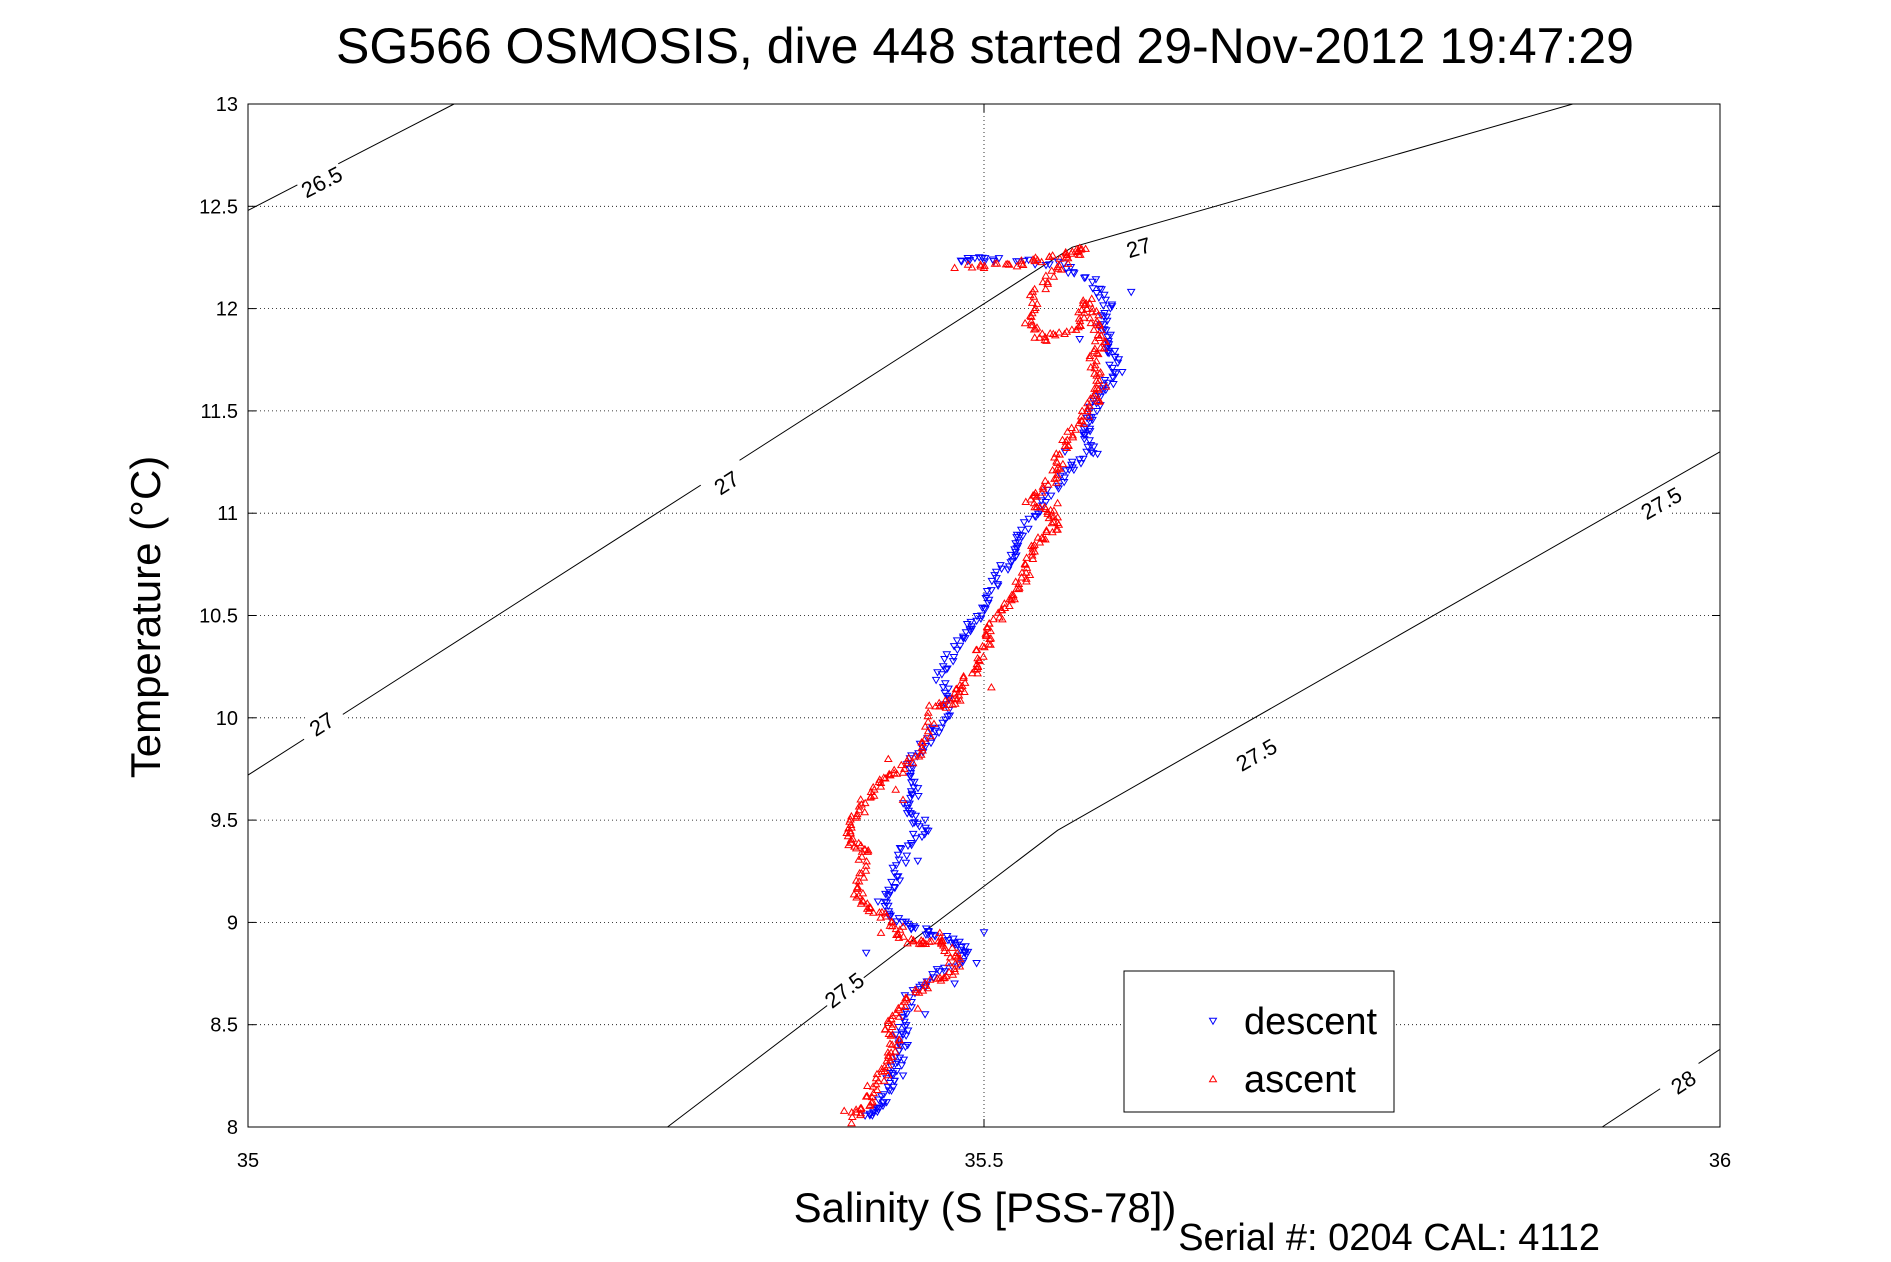 The image size is (1891, 1262). I want to click on x-tick-label: 36, so click(1720, 1161).